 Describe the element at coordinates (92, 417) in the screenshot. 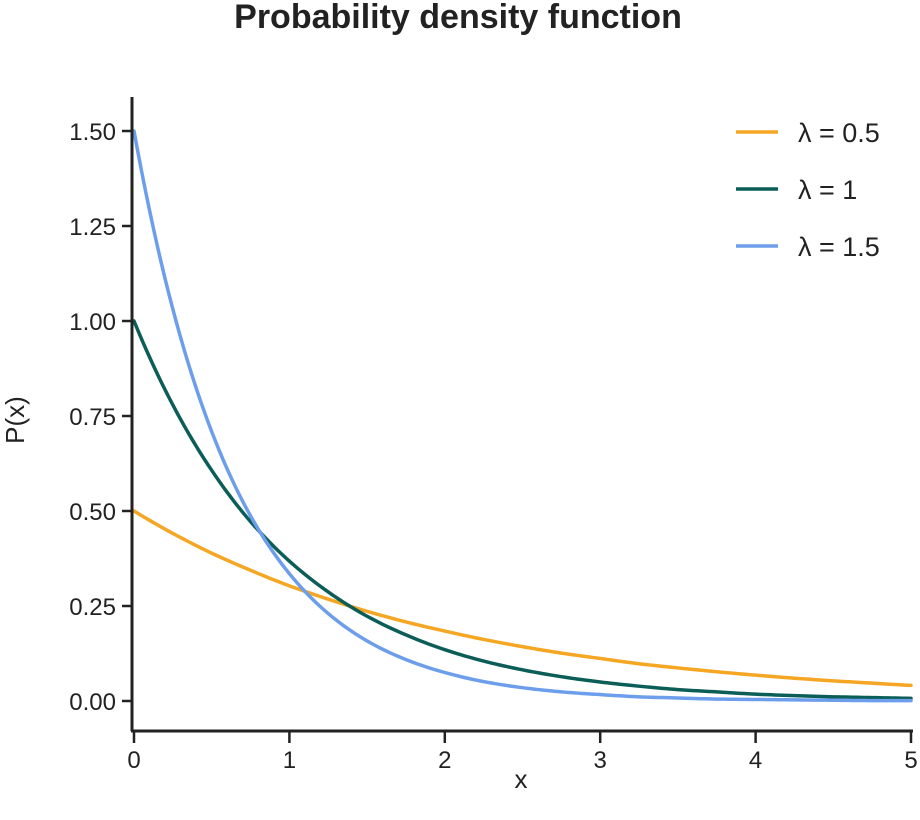

I see `y-tick-label: 0.75` at that location.